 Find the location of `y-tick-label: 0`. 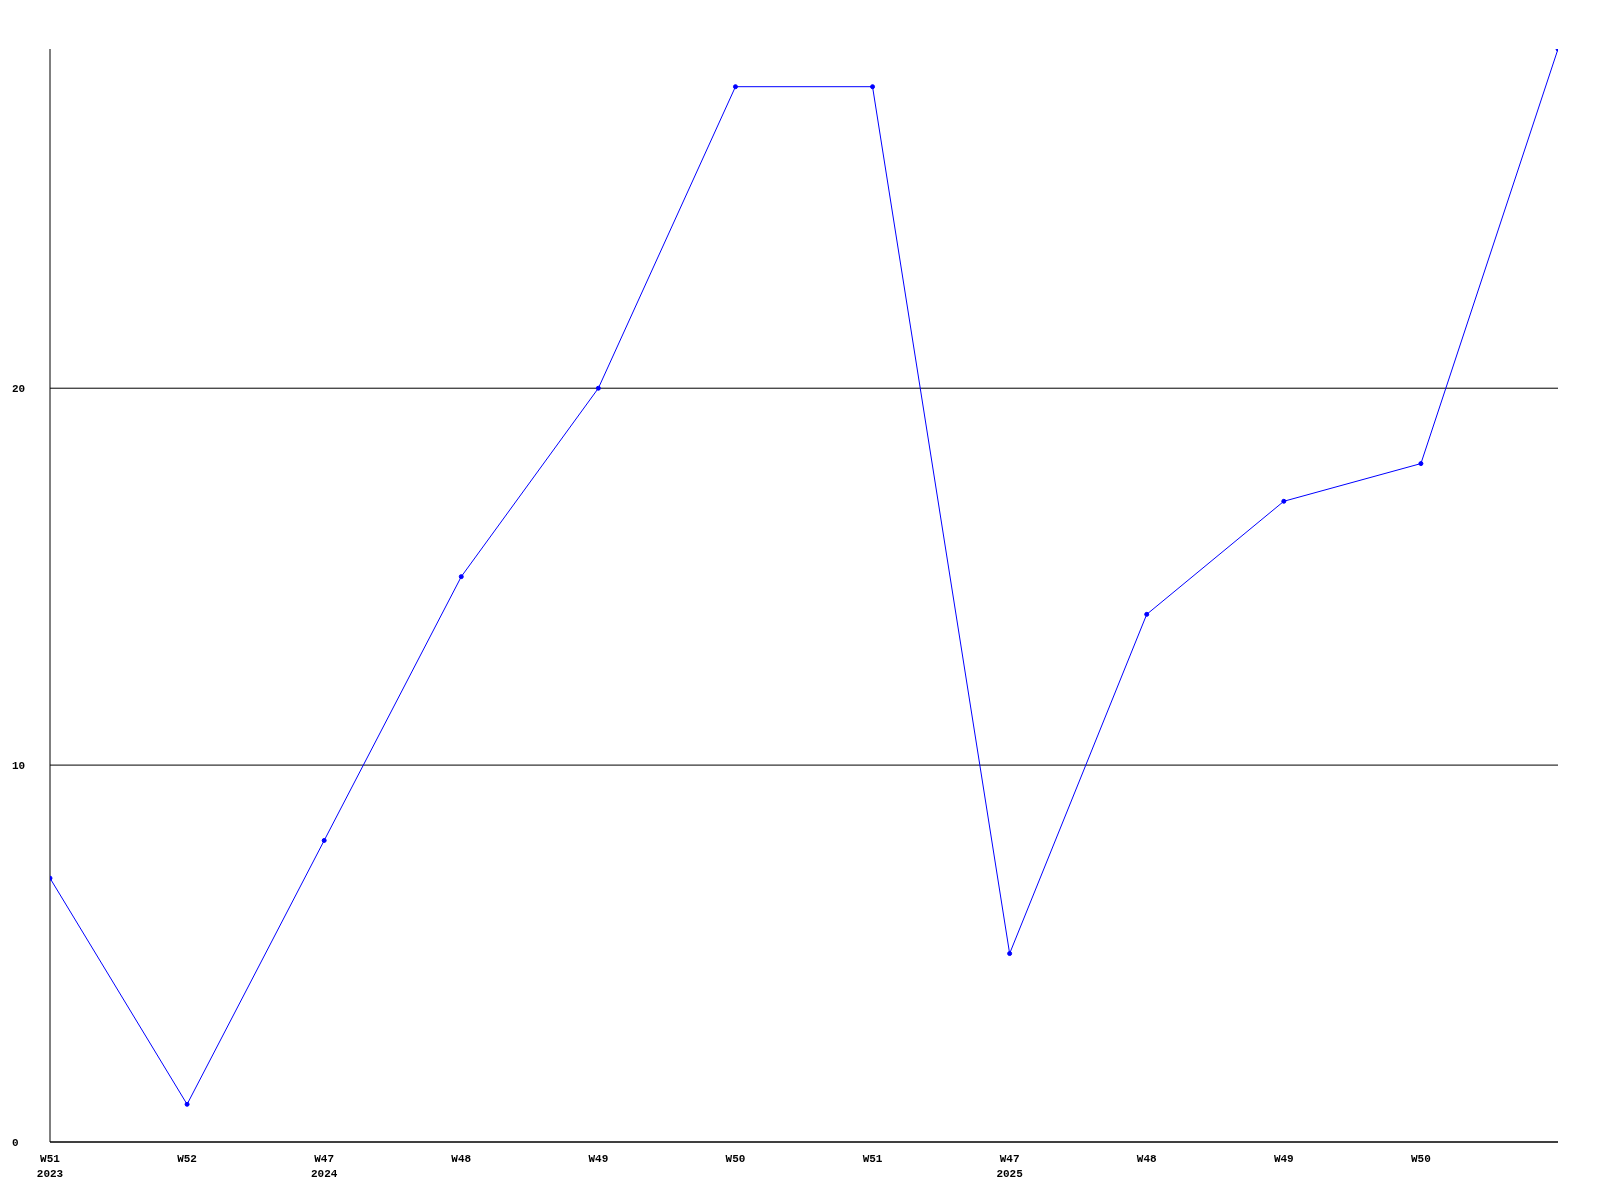

y-tick-label: 0 is located at coordinates (15, 1142).